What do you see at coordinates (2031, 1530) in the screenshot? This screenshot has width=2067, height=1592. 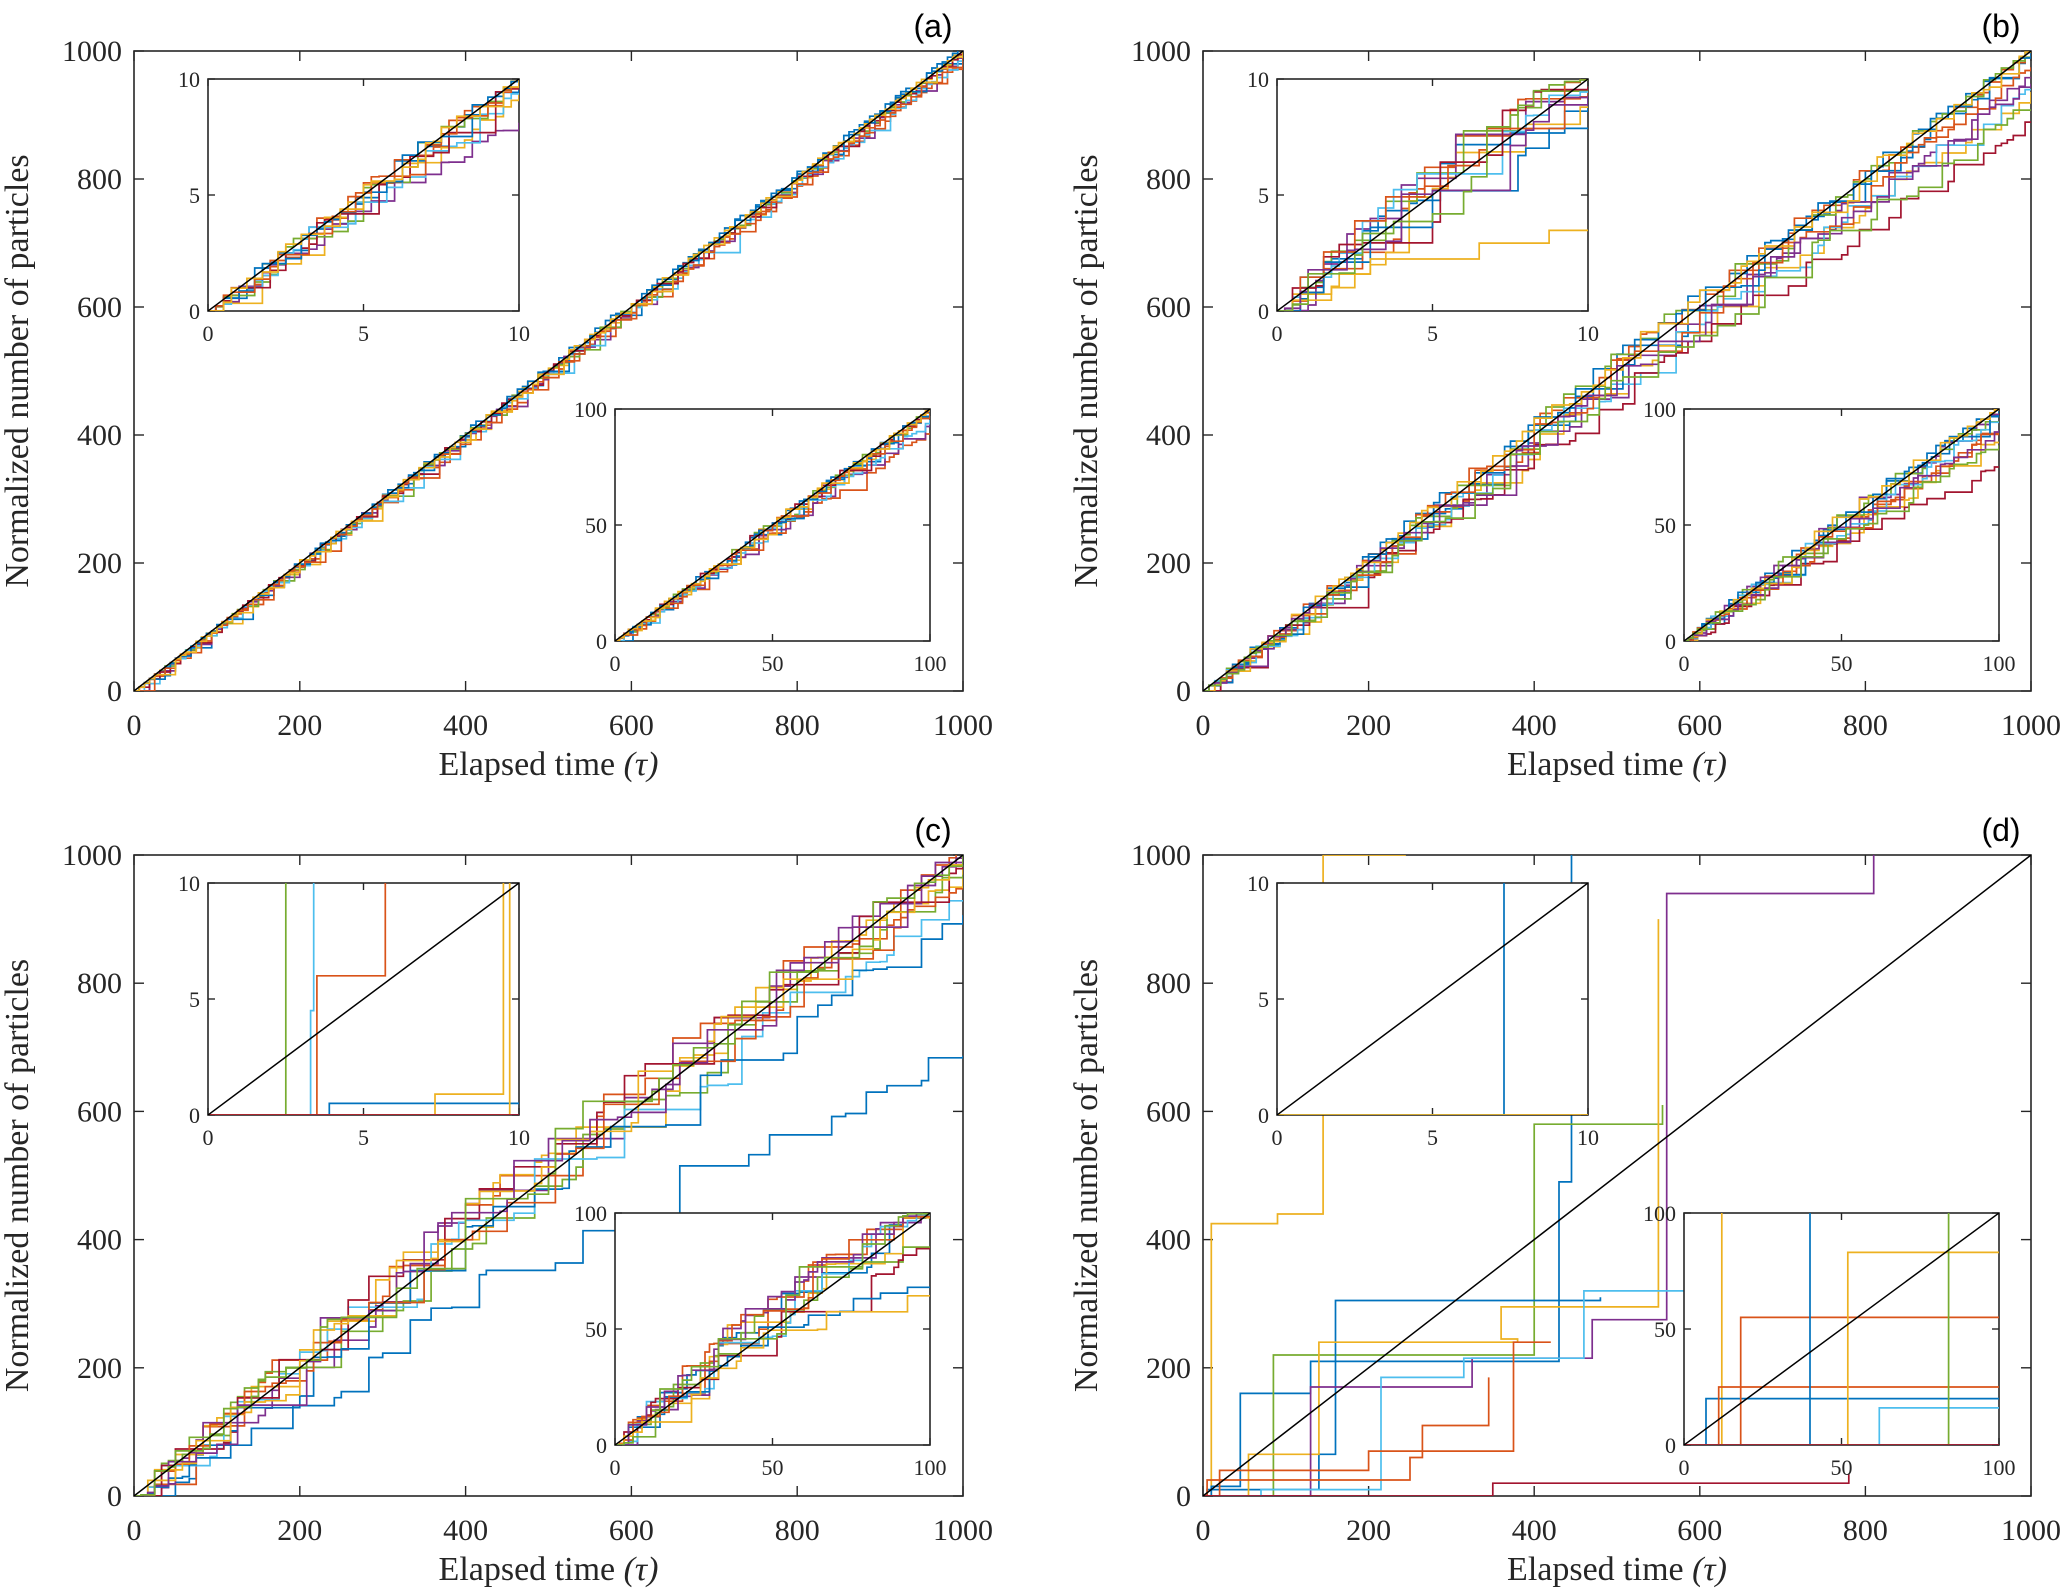 I see `main-xtick-label: 1000` at bounding box center [2031, 1530].